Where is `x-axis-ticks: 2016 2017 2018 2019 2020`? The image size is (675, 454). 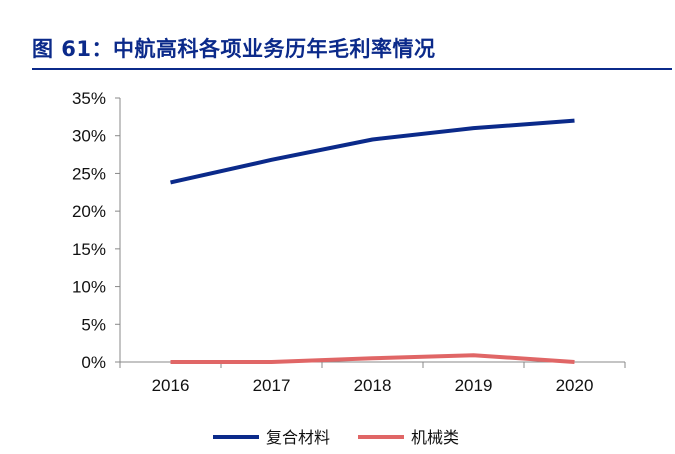 x-axis-ticks: 2016 2017 2018 2019 2020 is located at coordinates (372, 378).